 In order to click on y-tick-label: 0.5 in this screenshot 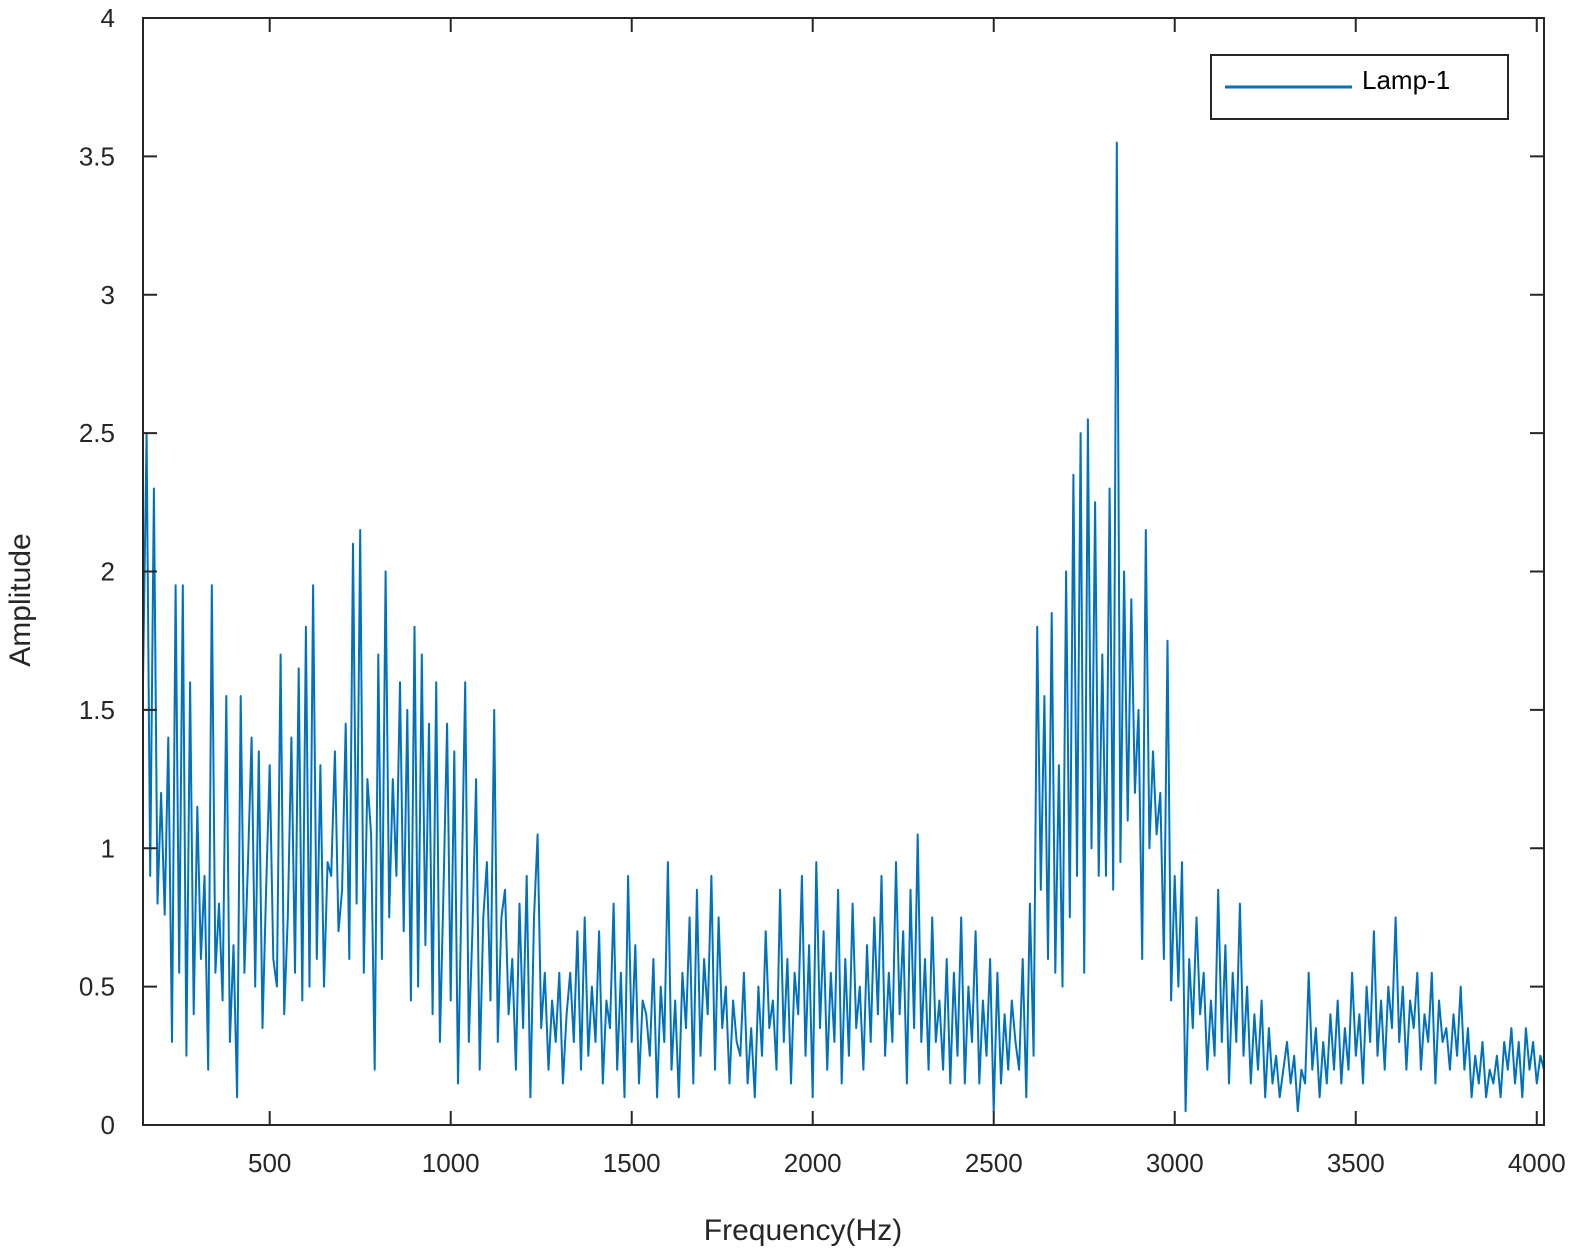, I will do `click(97, 987)`.